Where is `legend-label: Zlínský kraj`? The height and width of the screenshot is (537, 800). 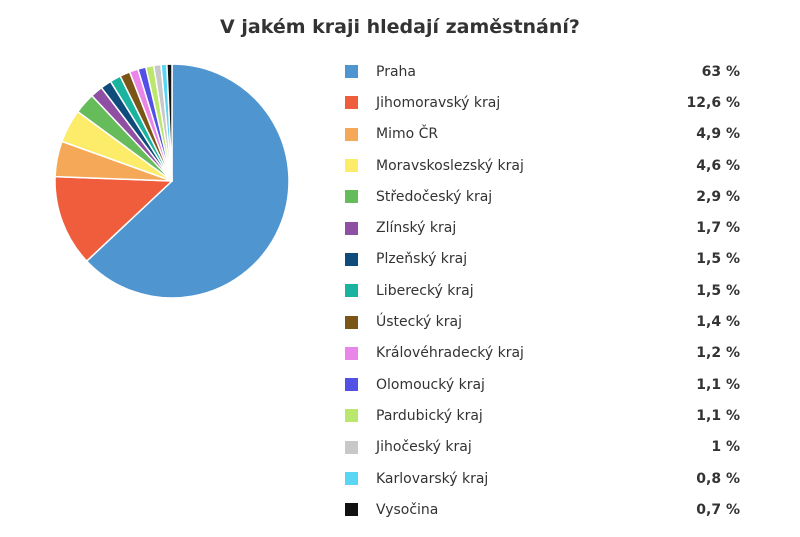
legend-label: Zlínský kraj is located at coordinates (416, 228).